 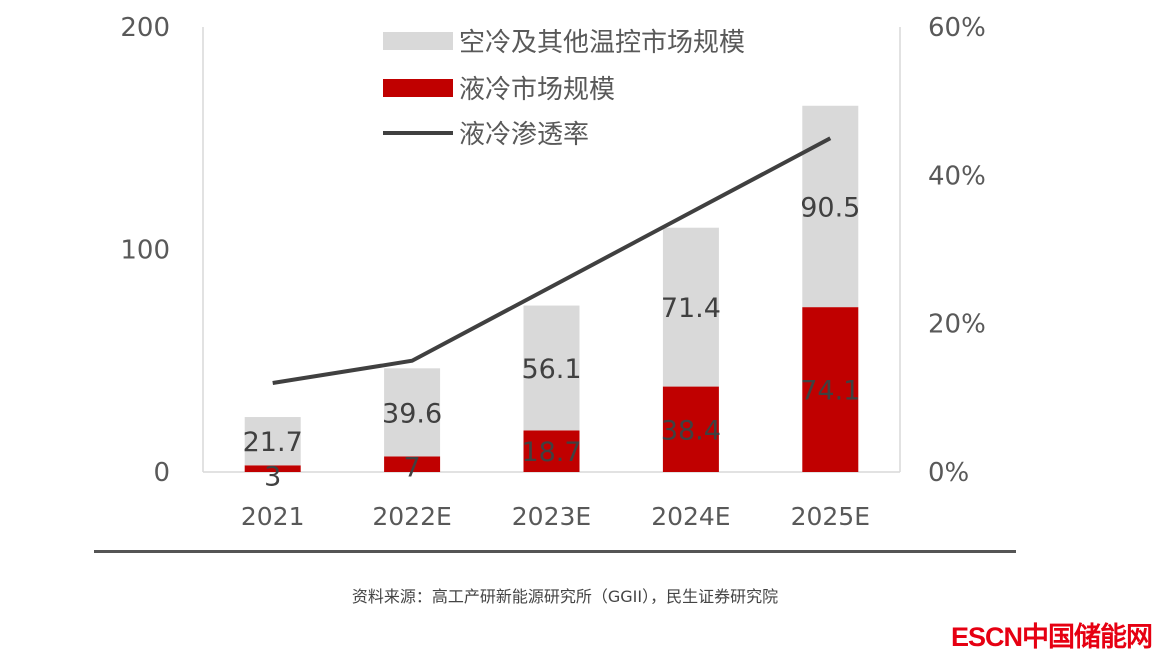 What do you see at coordinates (602, 43) in the screenshot?
I see `legend-label-air: 空冷及其他温控市场规模` at bounding box center [602, 43].